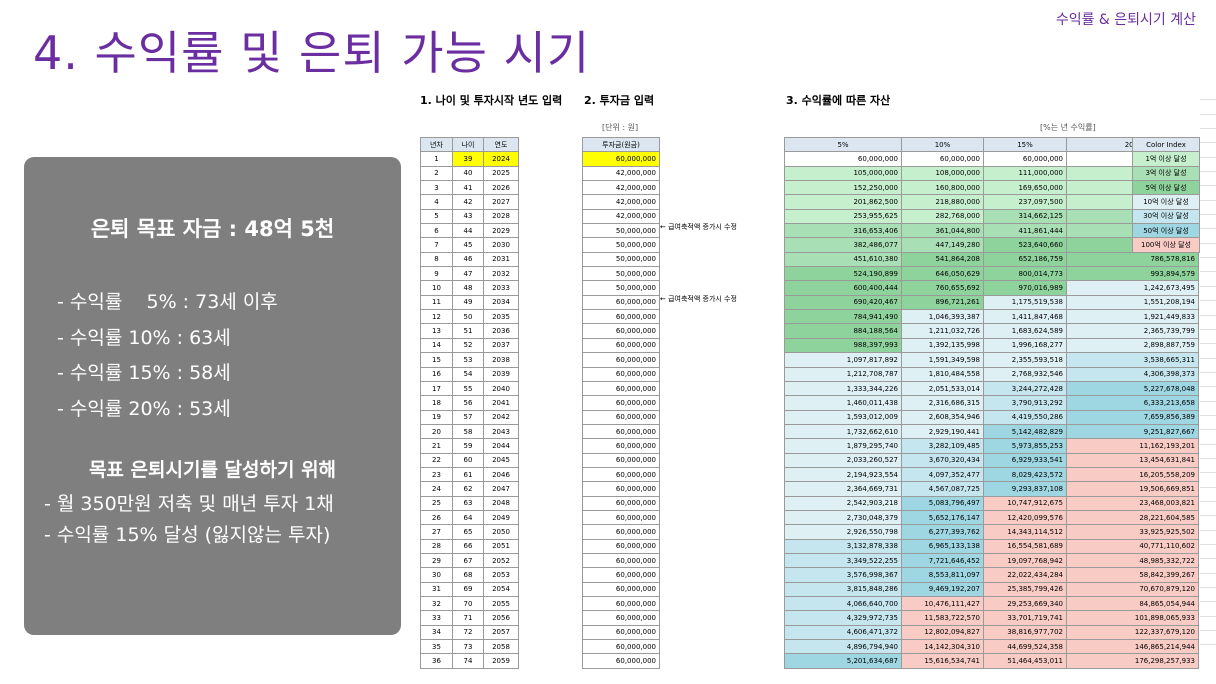 The height and width of the screenshot is (684, 1216). I want to click on start-year-cell: 2033, so click(501, 288).